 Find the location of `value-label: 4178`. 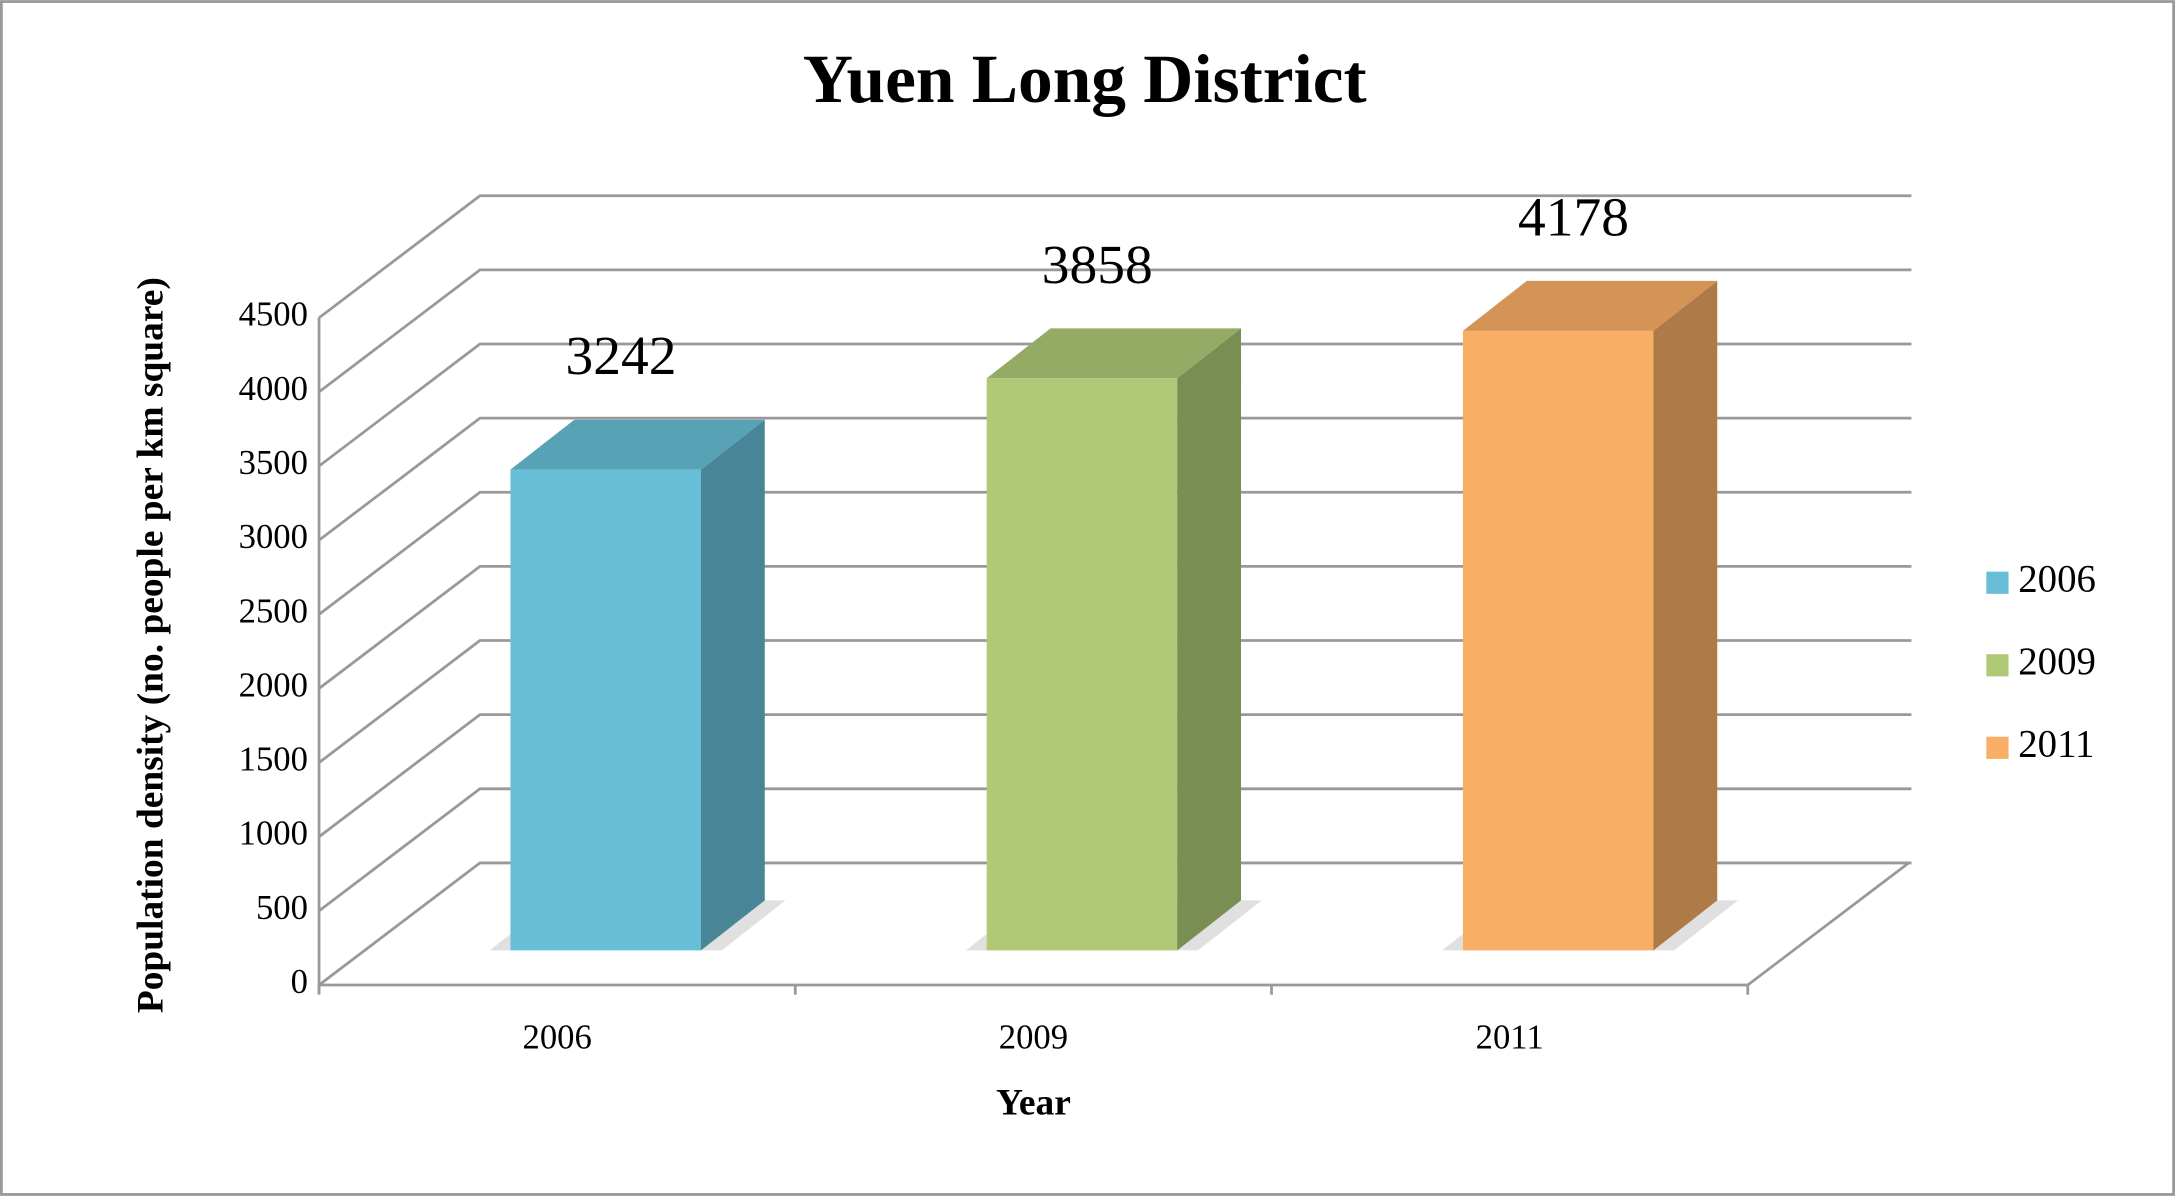

value-label: 4178 is located at coordinates (1573, 217).